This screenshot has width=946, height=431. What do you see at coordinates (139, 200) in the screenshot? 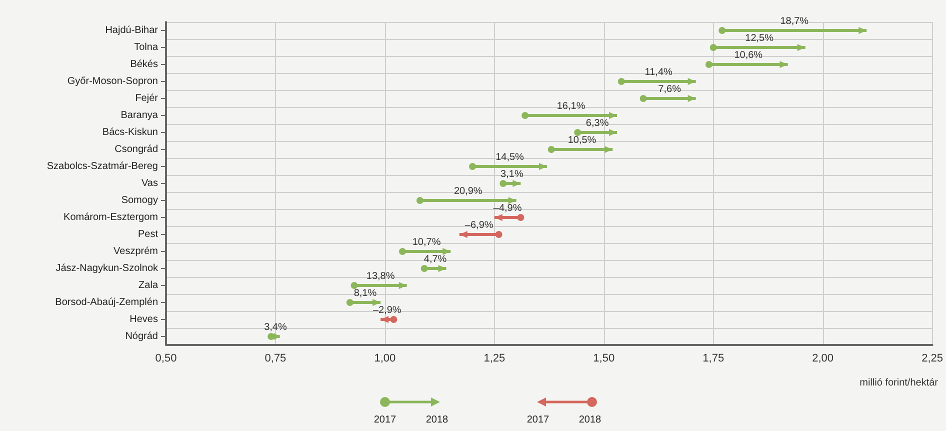
I see `y-tick-label: Somogy` at bounding box center [139, 200].